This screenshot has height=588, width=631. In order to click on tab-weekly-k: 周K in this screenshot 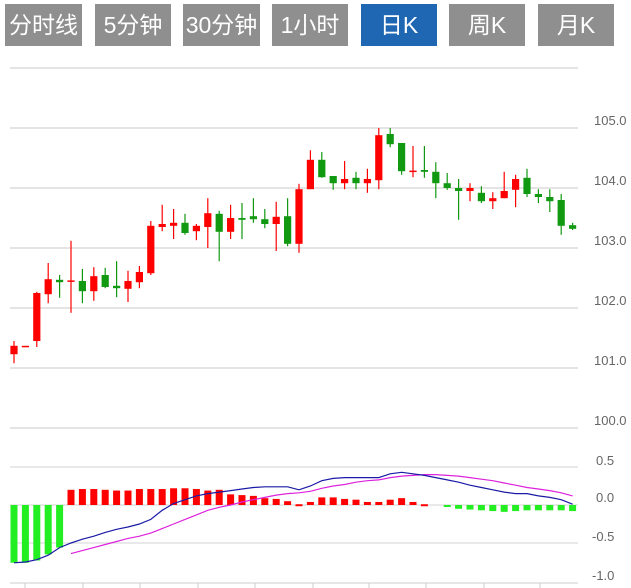, I will do `click(487, 25)`.